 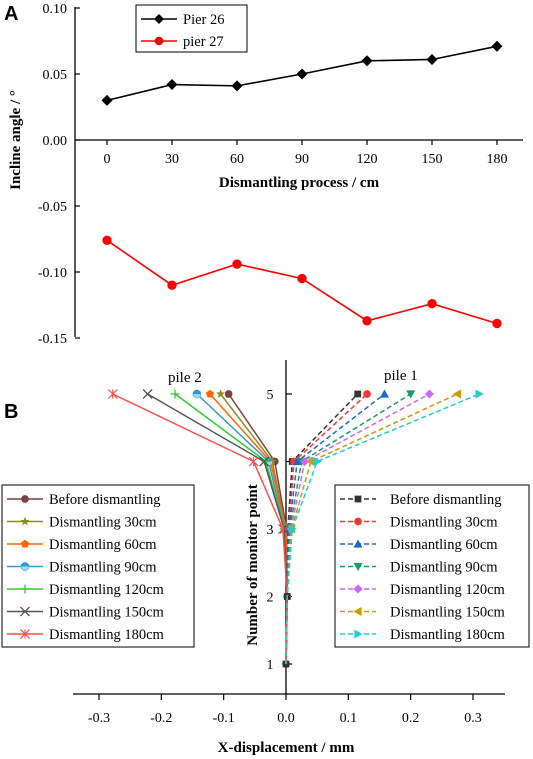 I want to click on panel-b-y-tick-label: 1, so click(x=270, y=665).